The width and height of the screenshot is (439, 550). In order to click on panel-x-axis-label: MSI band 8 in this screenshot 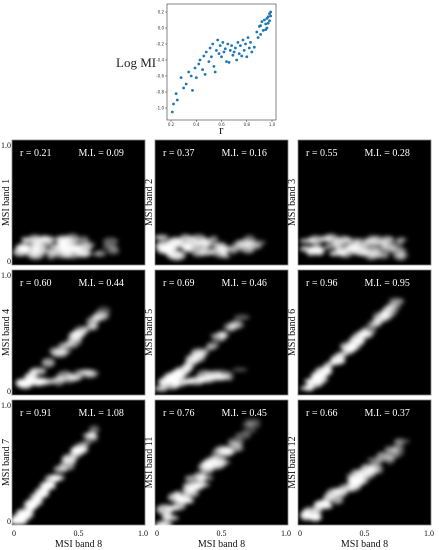, I will do `click(78, 544)`.